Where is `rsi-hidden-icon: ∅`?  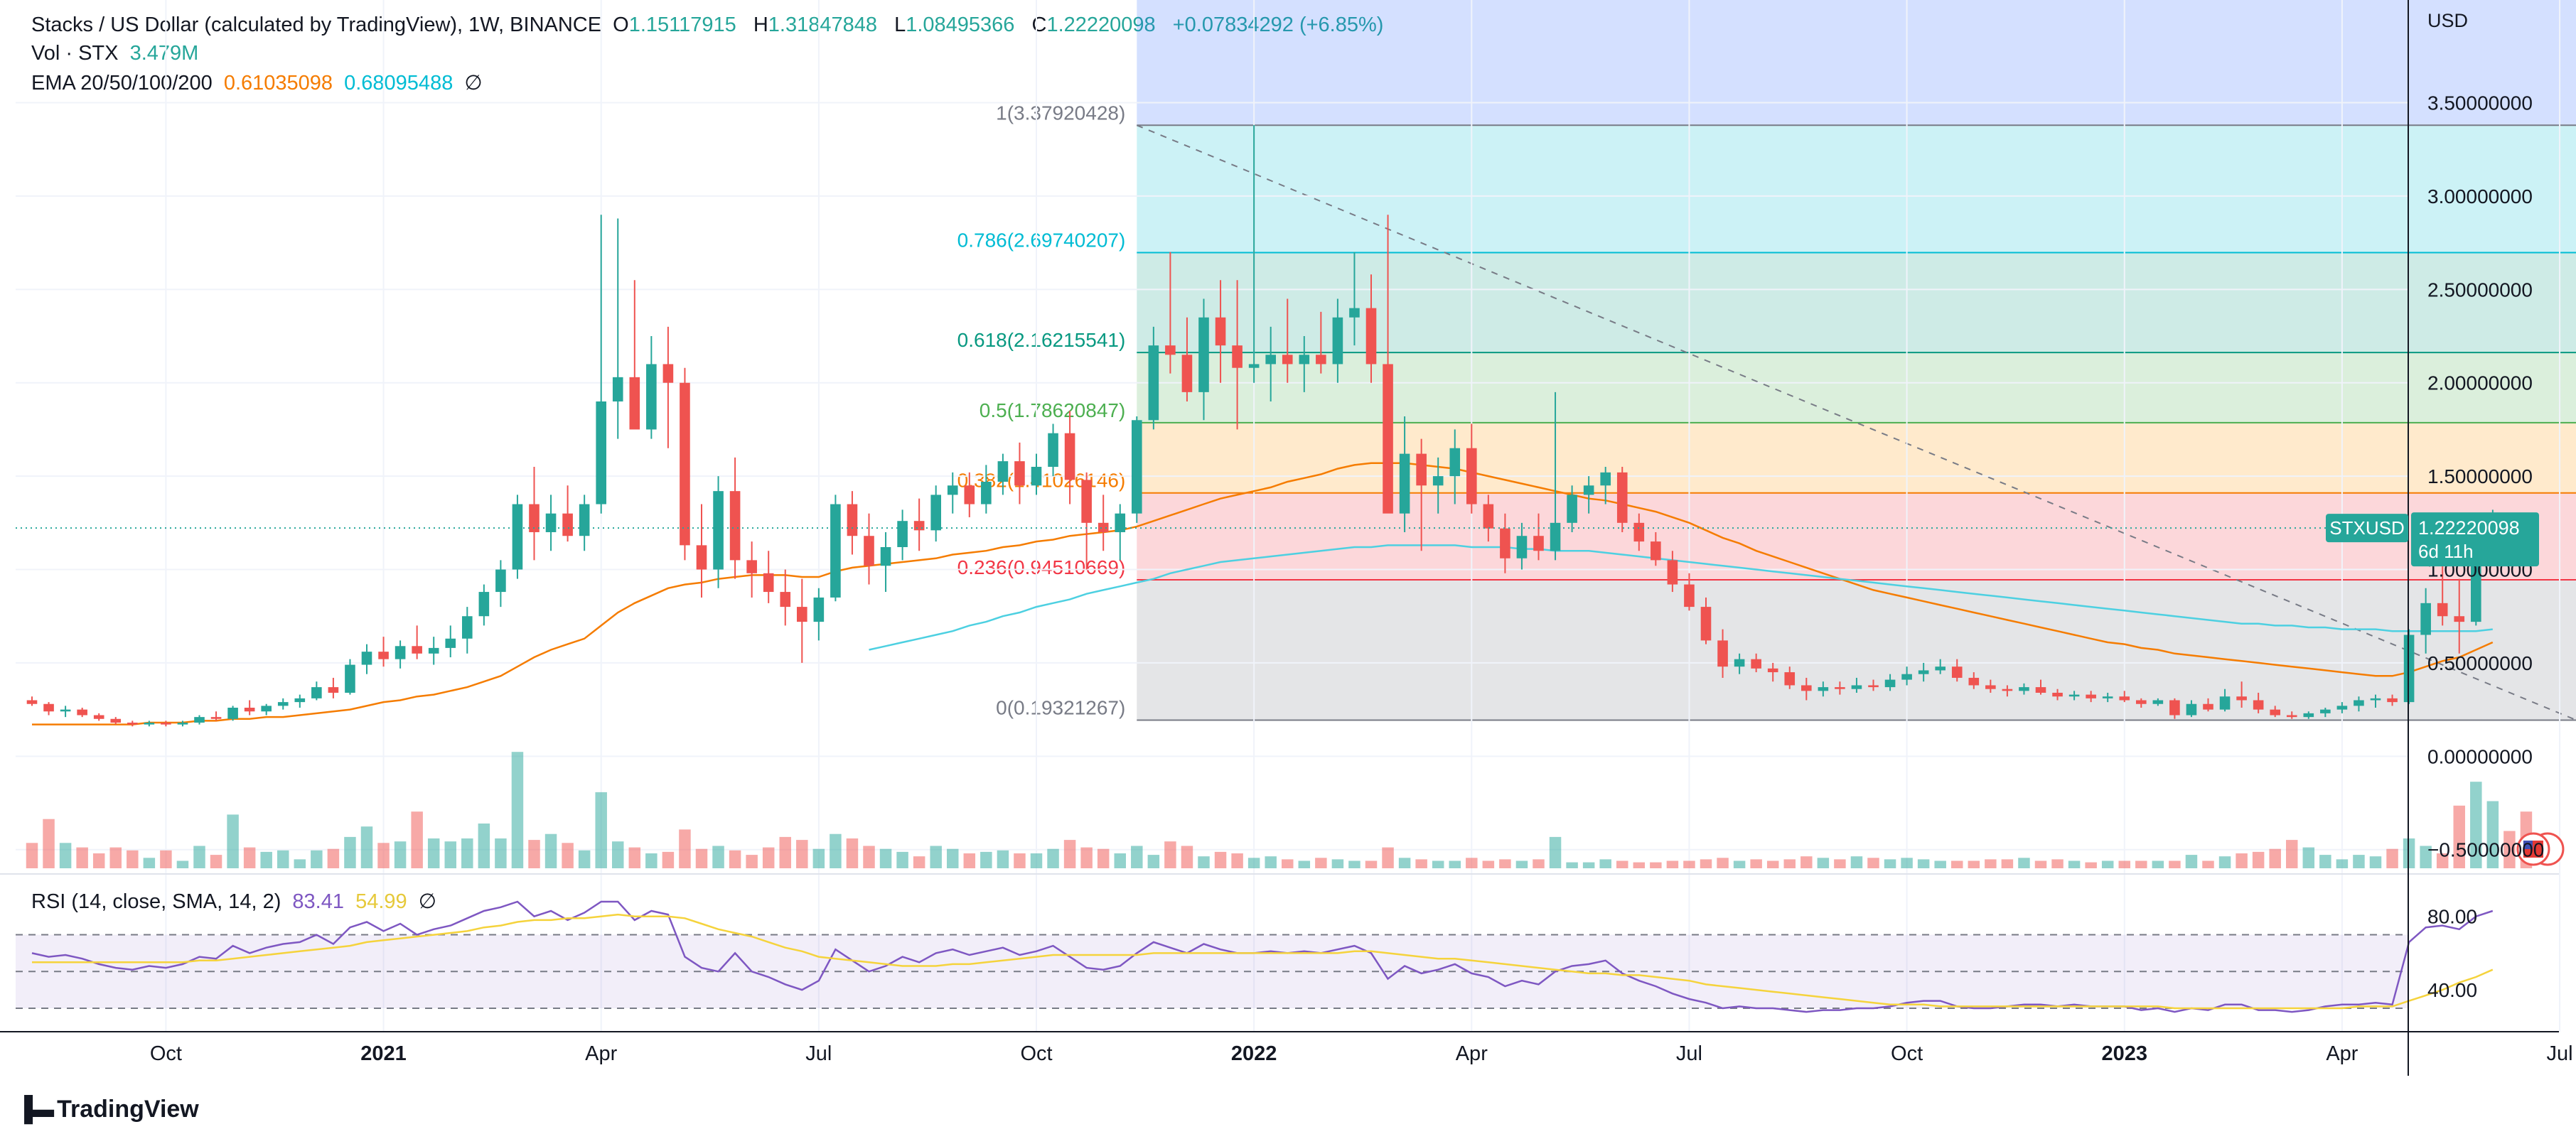 rsi-hidden-icon: ∅ is located at coordinates (427, 902).